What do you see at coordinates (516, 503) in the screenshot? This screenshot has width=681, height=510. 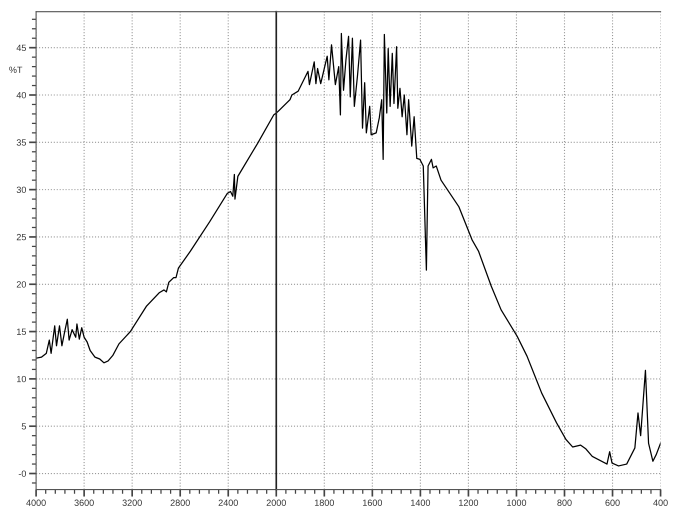 I see `x-tick-label: 1000` at bounding box center [516, 503].